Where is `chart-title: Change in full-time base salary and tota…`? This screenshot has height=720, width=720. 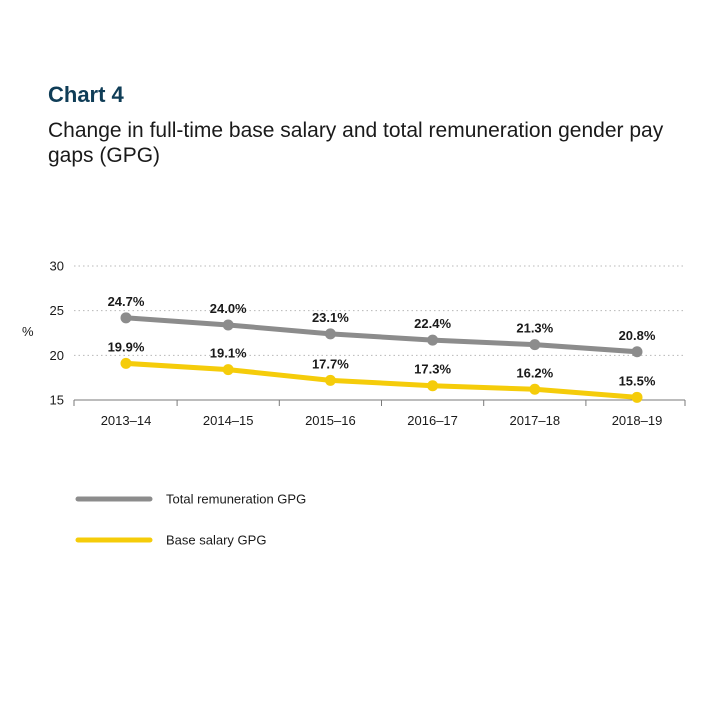 chart-title: Change in full-time base salary and tota… is located at coordinates (356, 143).